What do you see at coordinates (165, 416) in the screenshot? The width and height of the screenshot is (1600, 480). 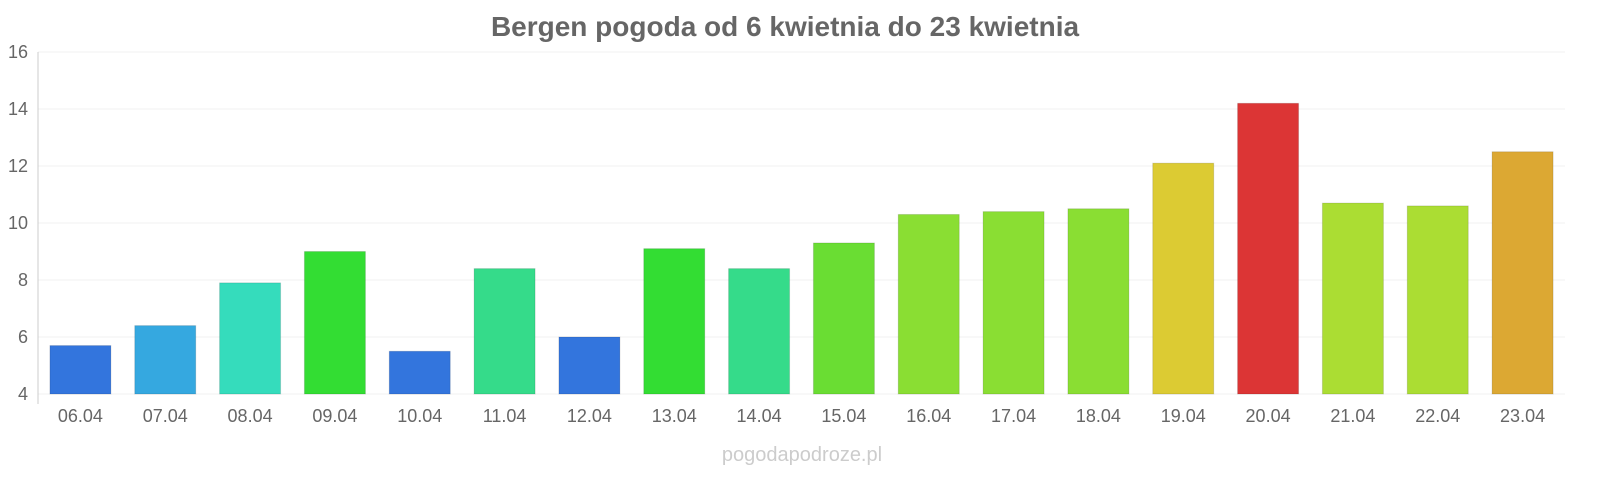 I see `x-tick-label: 07.04` at bounding box center [165, 416].